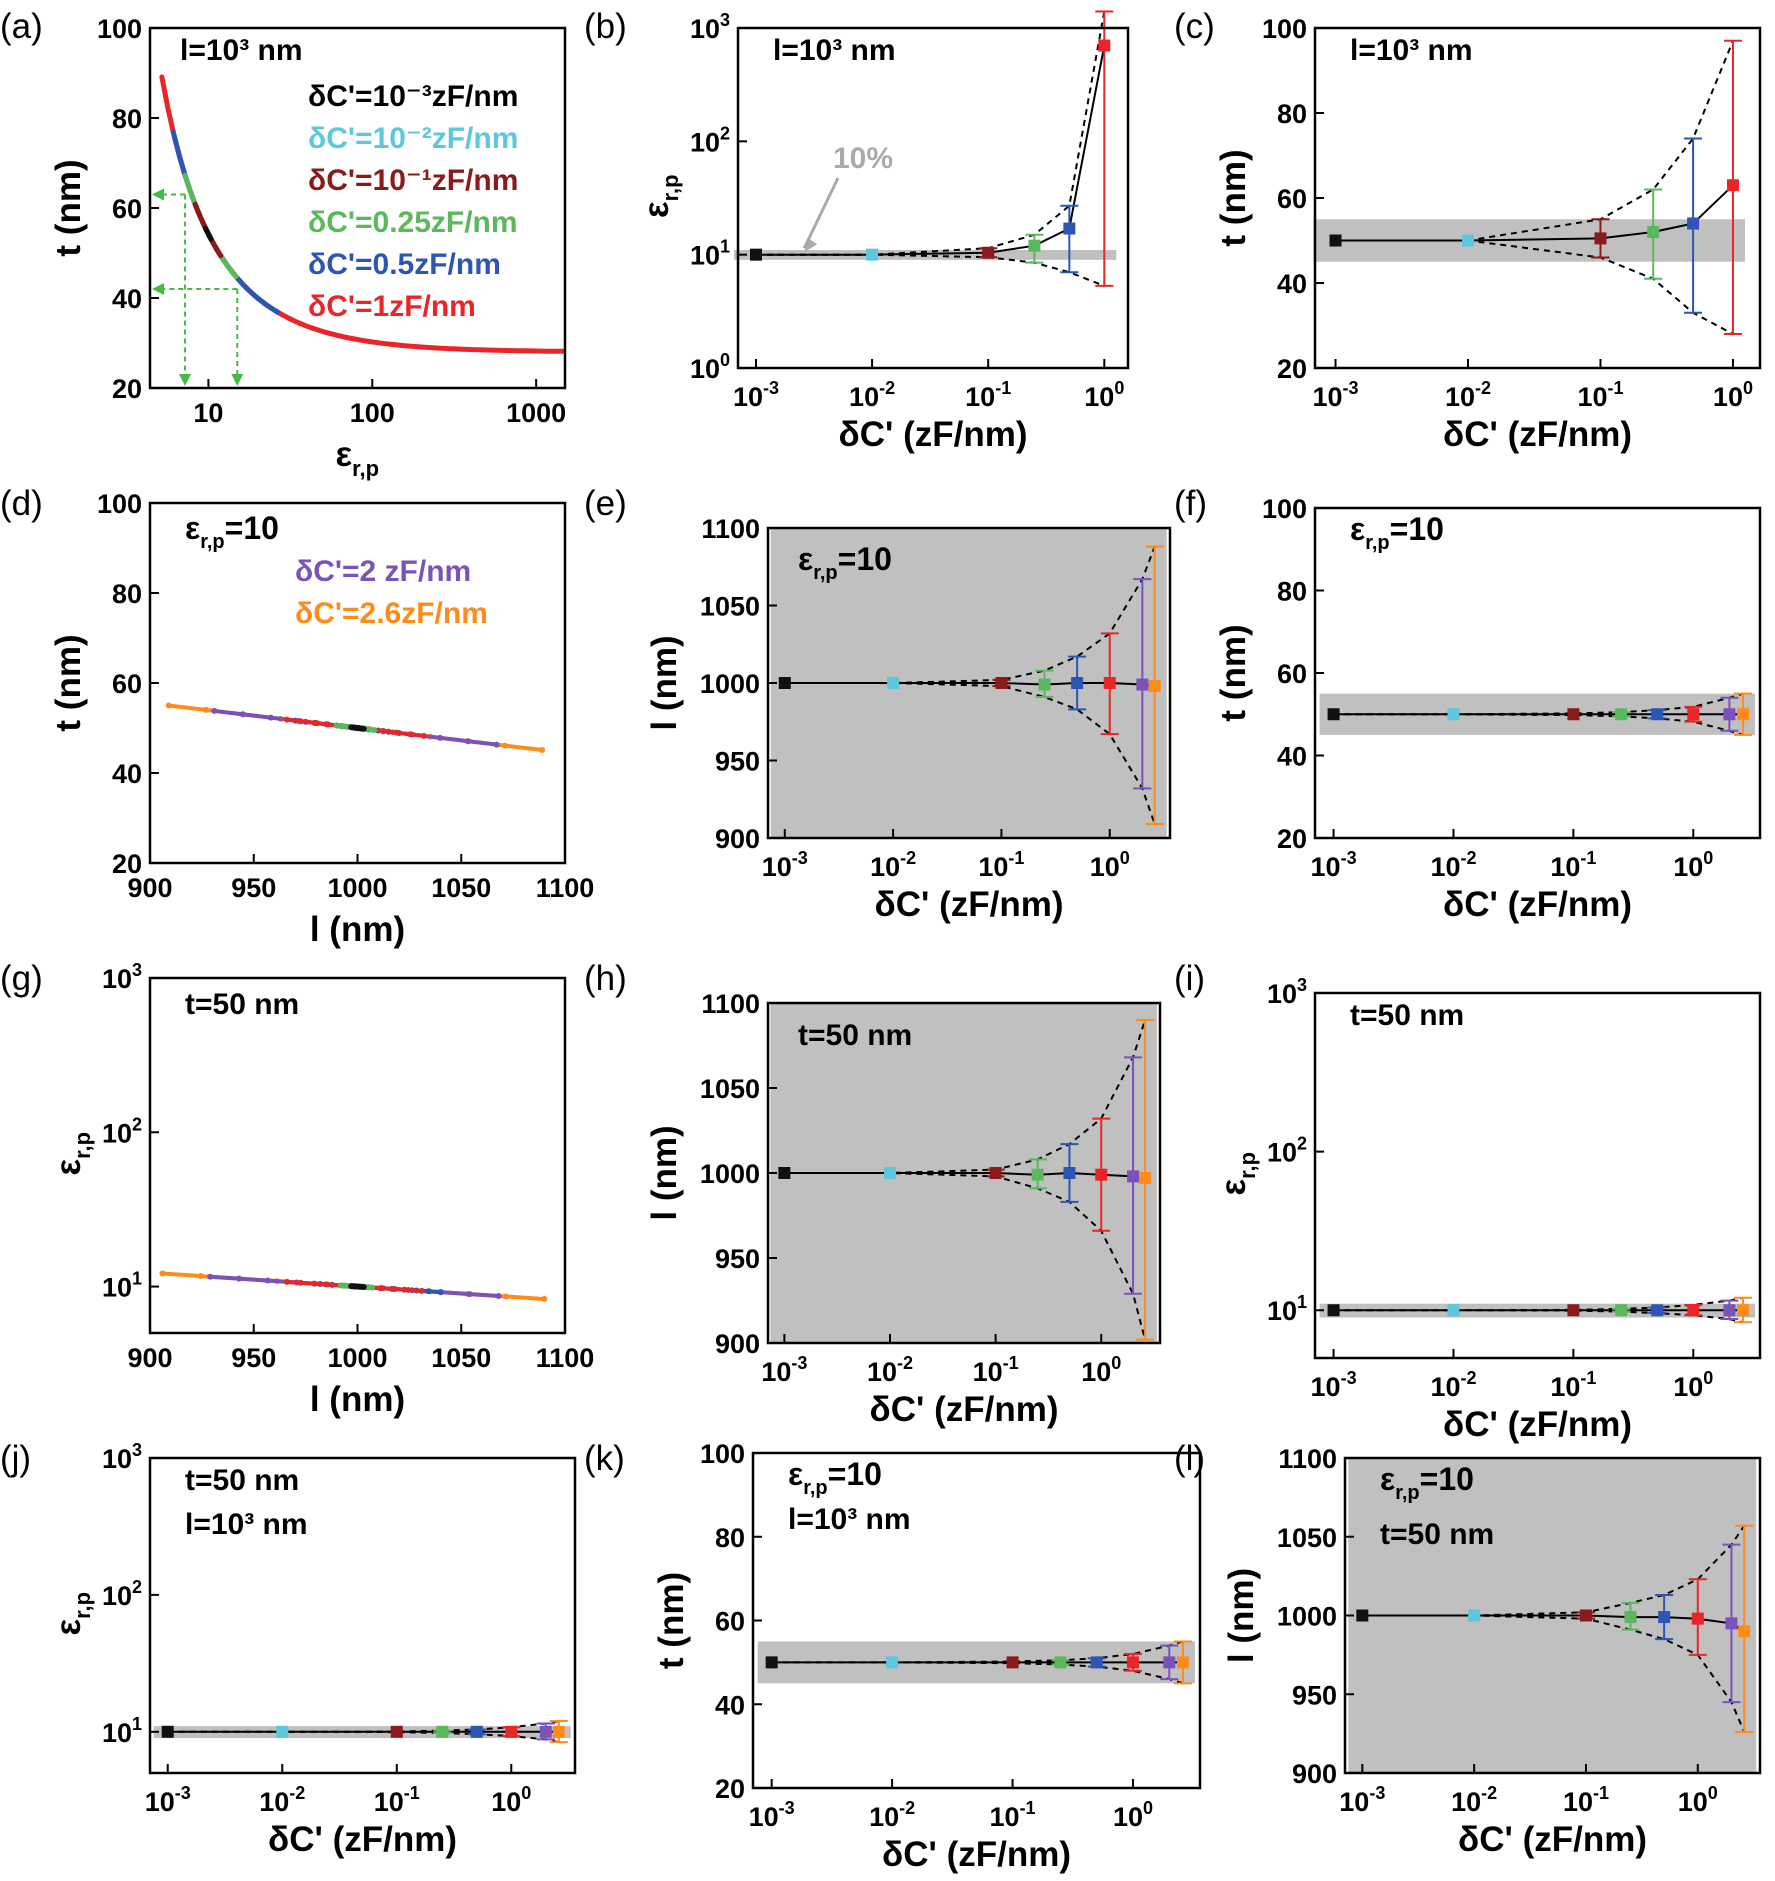  I want to click on panel-annotation: εr,p=10, so click(232, 531).